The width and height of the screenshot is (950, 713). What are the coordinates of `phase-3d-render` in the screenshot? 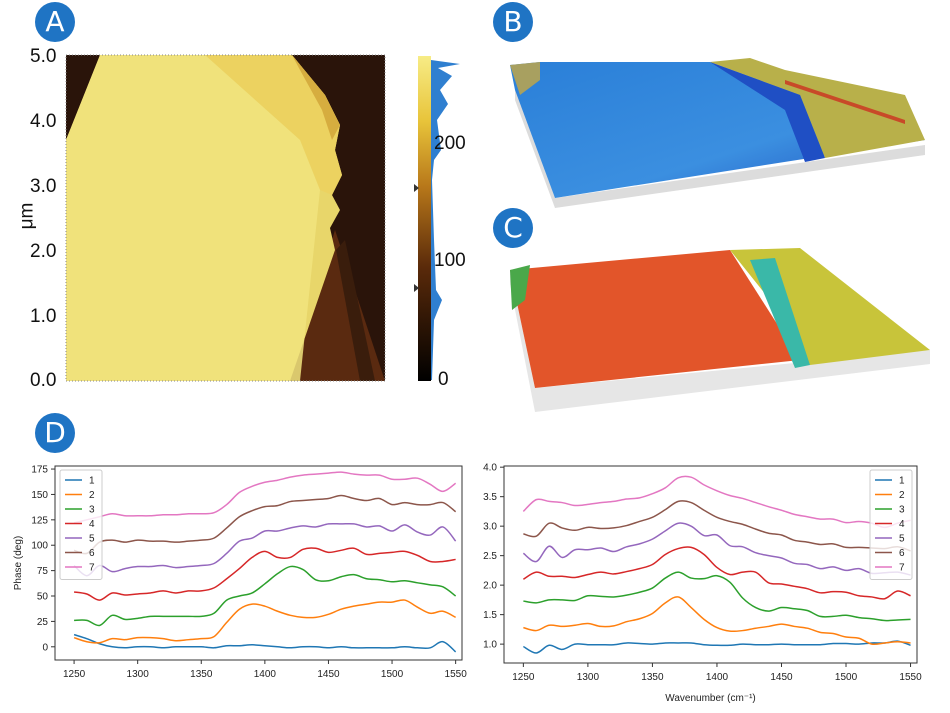 It's located at (720, 330).